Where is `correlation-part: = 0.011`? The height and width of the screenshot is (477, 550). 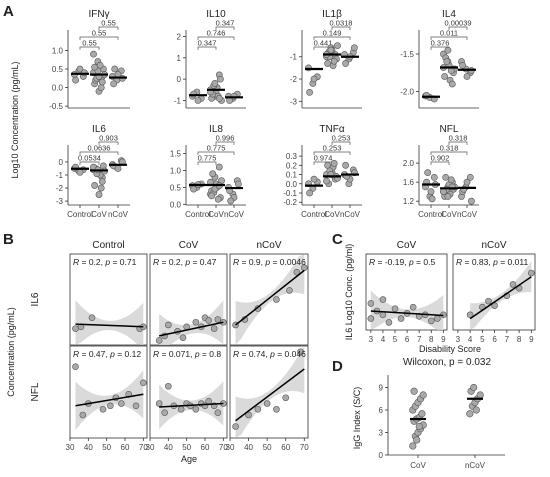 correlation-part: = 0.011 is located at coordinates (513, 262).